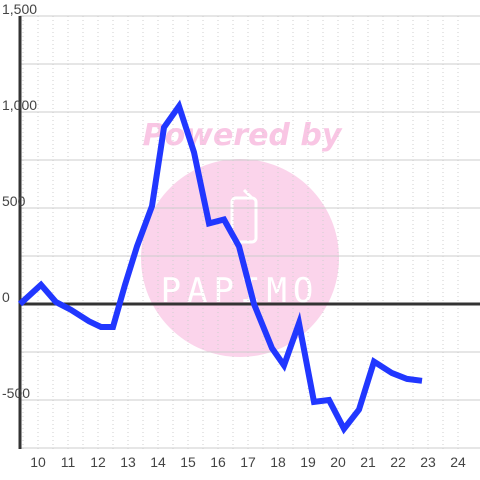 Image resolution: width=480 pixels, height=480 pixels. Describe the element at coordinates (398, 462) in the screenshot. I see `x-tick-label: 22` at that location.